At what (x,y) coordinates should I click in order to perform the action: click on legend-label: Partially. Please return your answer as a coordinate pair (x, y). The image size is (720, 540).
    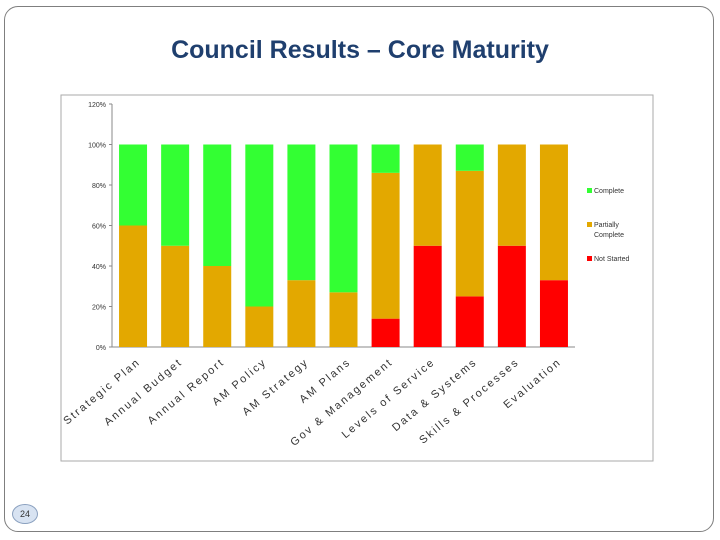
    Looking at the image, I should click on (606, 225).